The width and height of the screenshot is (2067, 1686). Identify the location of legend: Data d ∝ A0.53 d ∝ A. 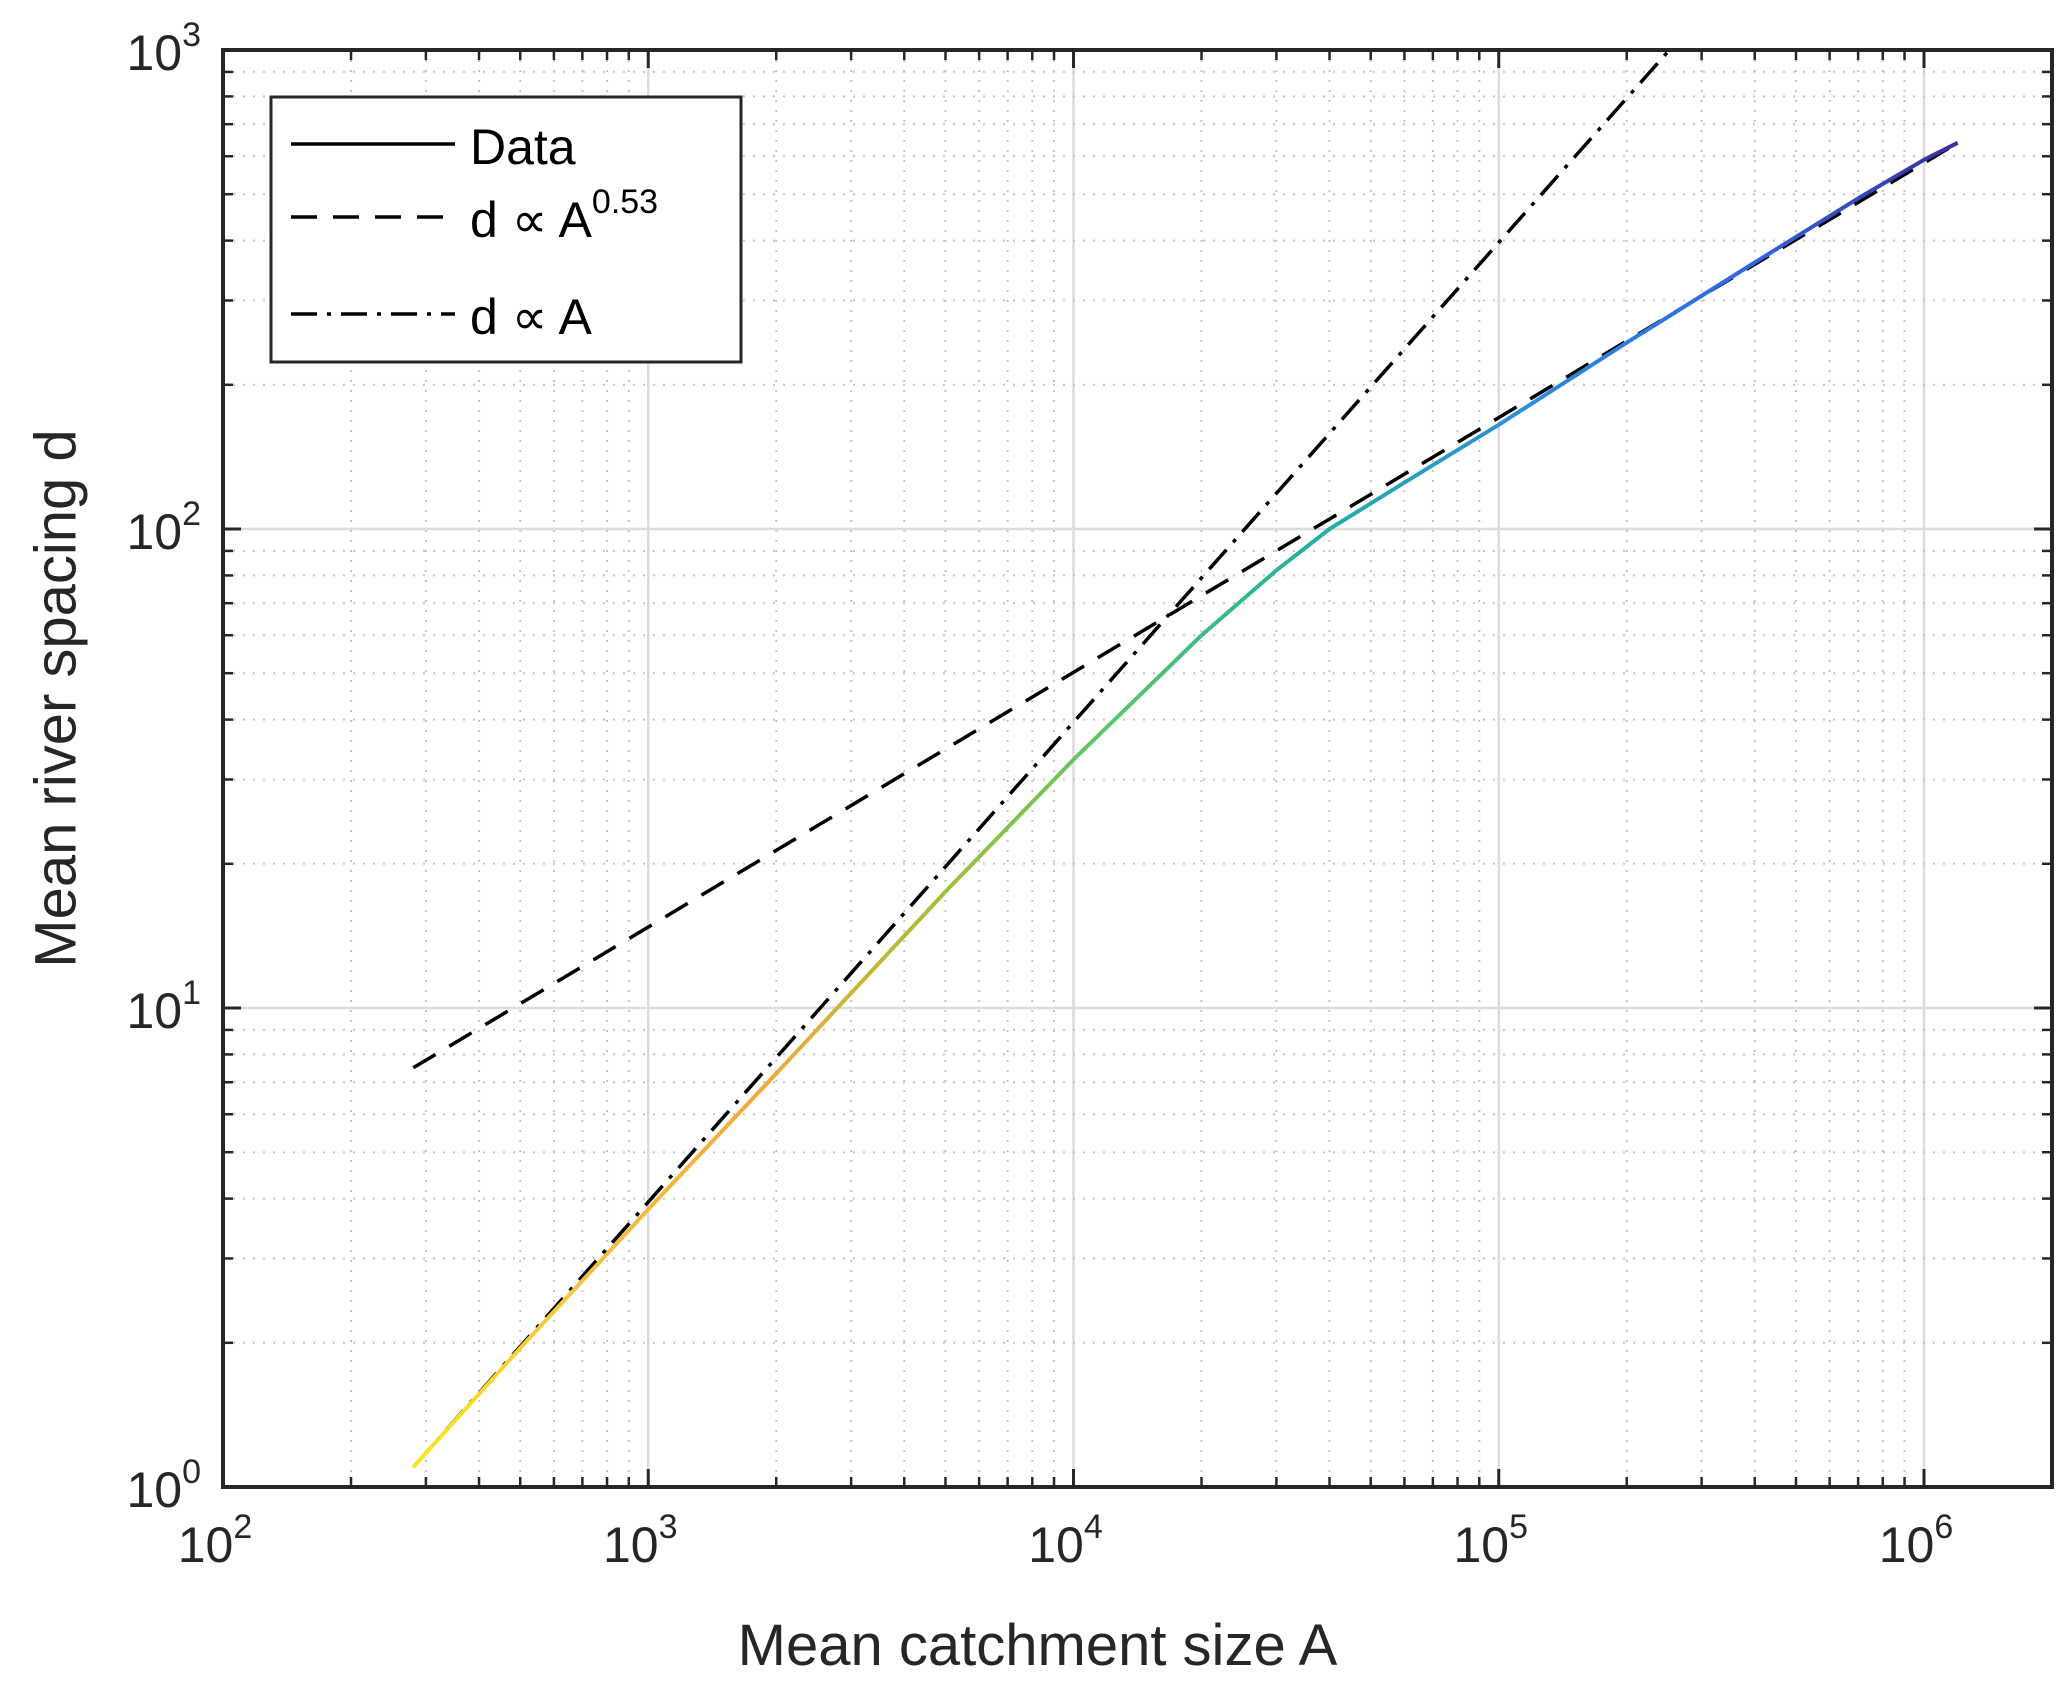
(506, 229).